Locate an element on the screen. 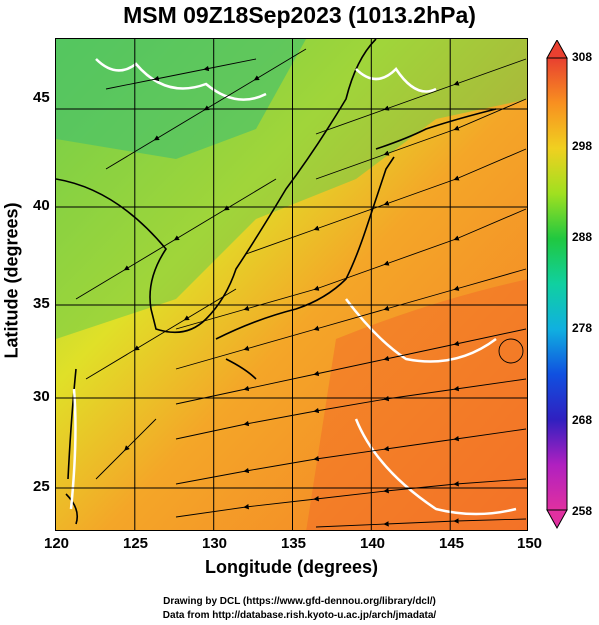  colorbar is located at coordinates (557, 285).